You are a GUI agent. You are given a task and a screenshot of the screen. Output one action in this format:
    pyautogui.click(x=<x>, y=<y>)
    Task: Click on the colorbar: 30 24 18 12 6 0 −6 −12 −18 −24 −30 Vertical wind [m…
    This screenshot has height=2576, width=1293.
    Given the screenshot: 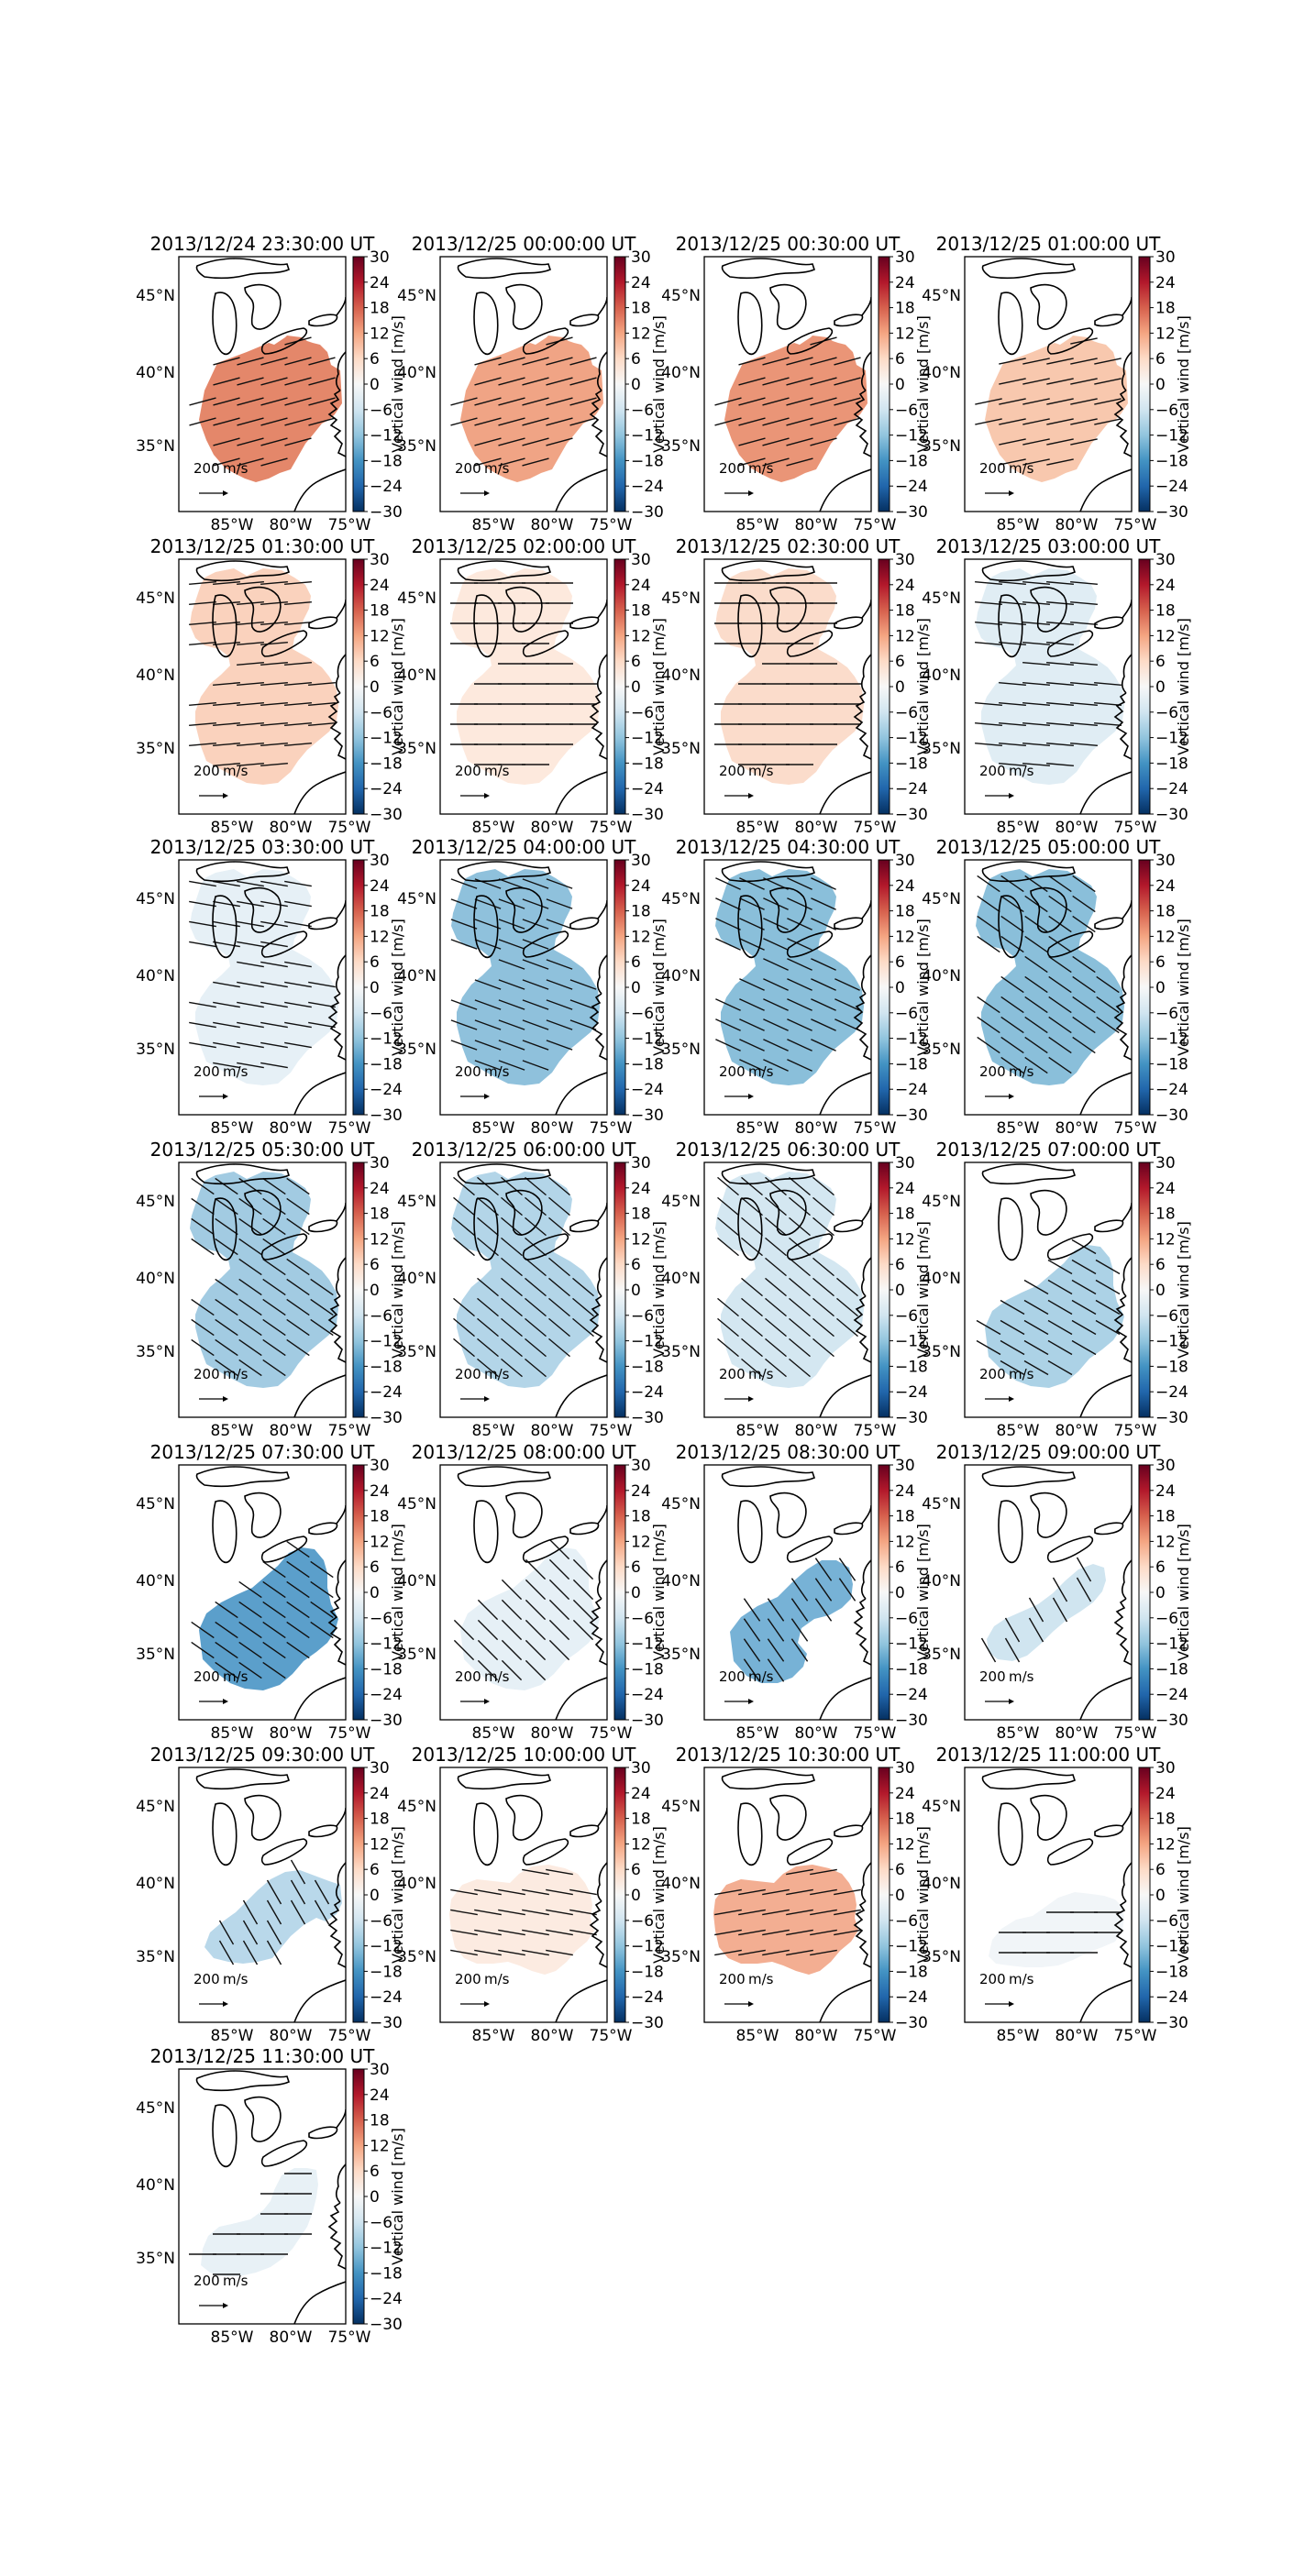 What is the action you would take?
    pyautogui.click(x=1165, y=989)
    